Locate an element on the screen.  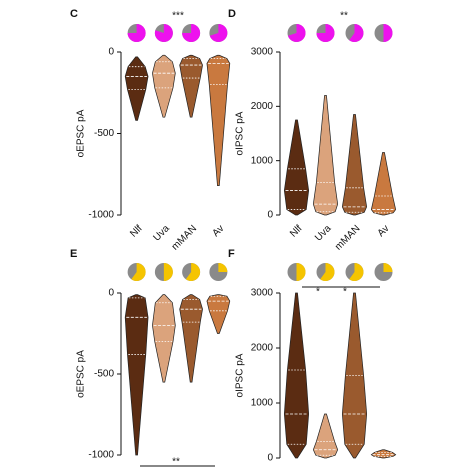
panel-label: D is located at coordinates (232, 14).